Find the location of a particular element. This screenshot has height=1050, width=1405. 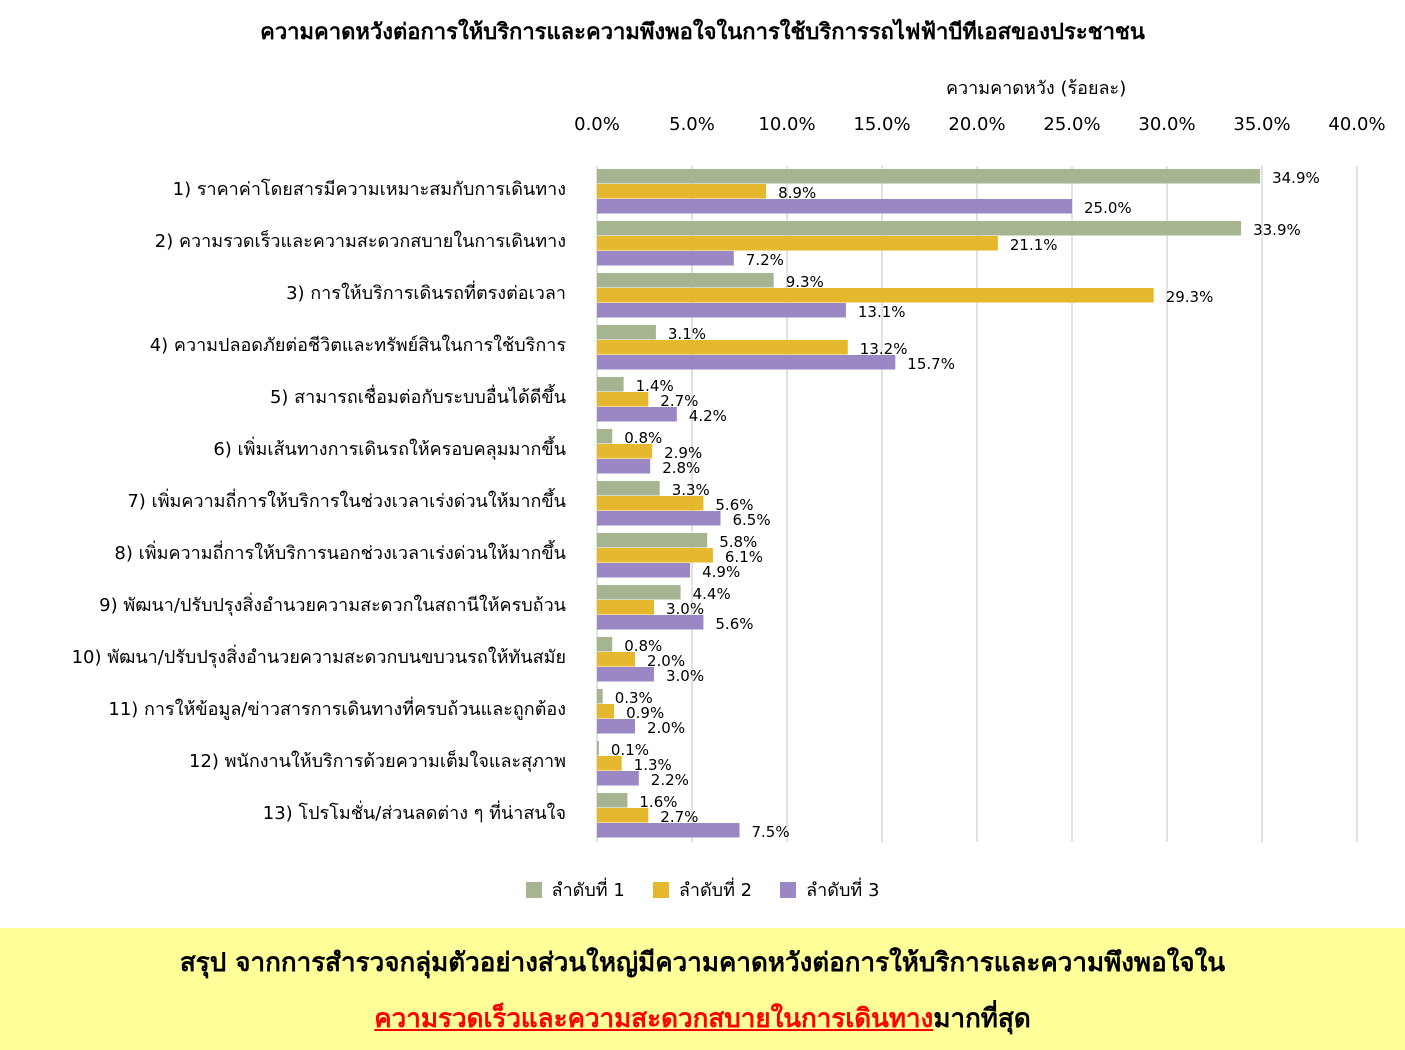

data-label: 5.6% is located at coordinates (734, 624).